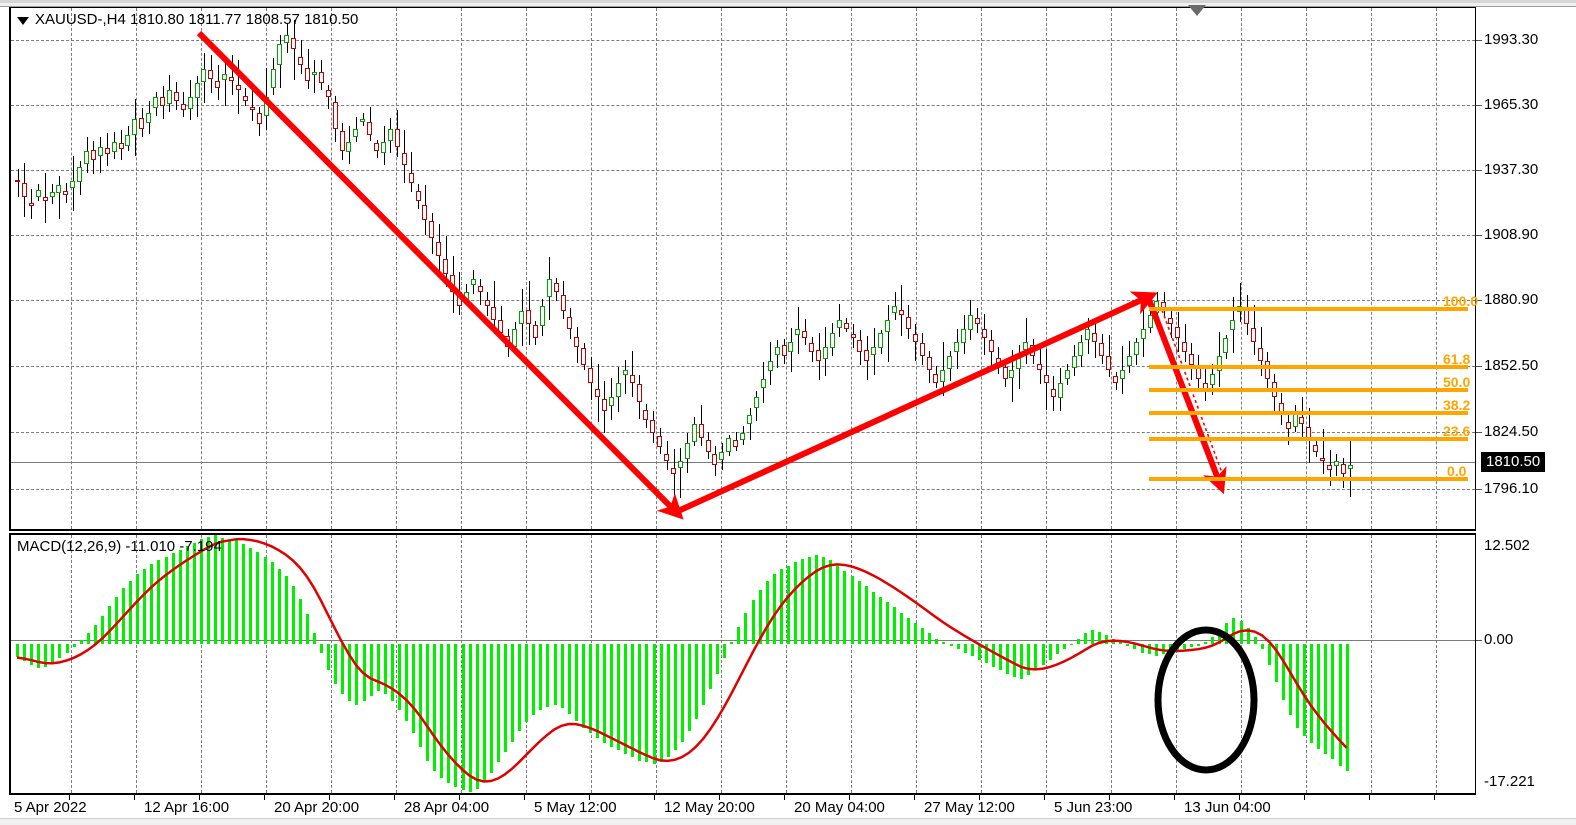 The height and width of the screenshot is (825, 1576). Describe the element at coordinates (187, 807) in the screenshot. I see `time-axis-label: 12 Apr 16:00` at that location.